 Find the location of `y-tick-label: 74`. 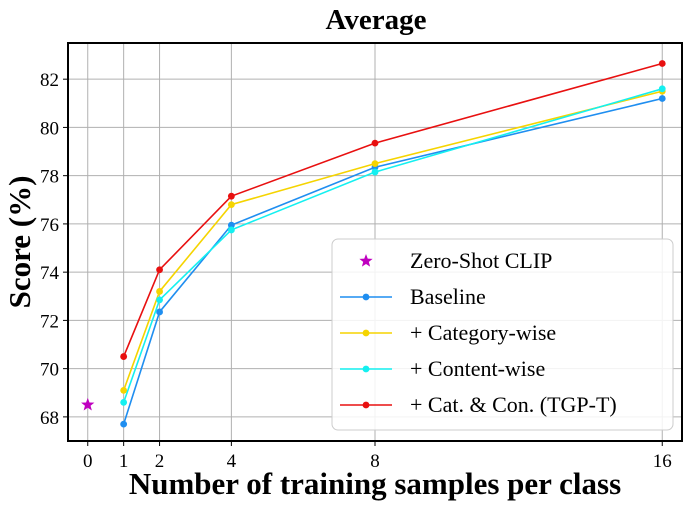

y-tick-label: 74 is located at coordinates (50, 273).